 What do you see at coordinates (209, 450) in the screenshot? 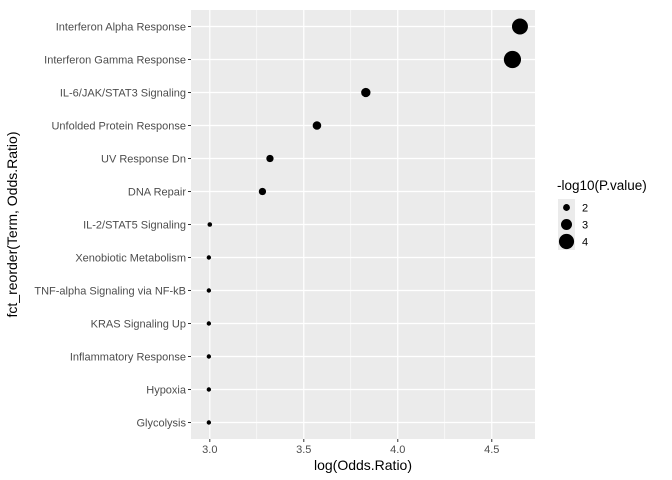
I see `x-tick-label: 3.0` at bounding box center [209, 450].